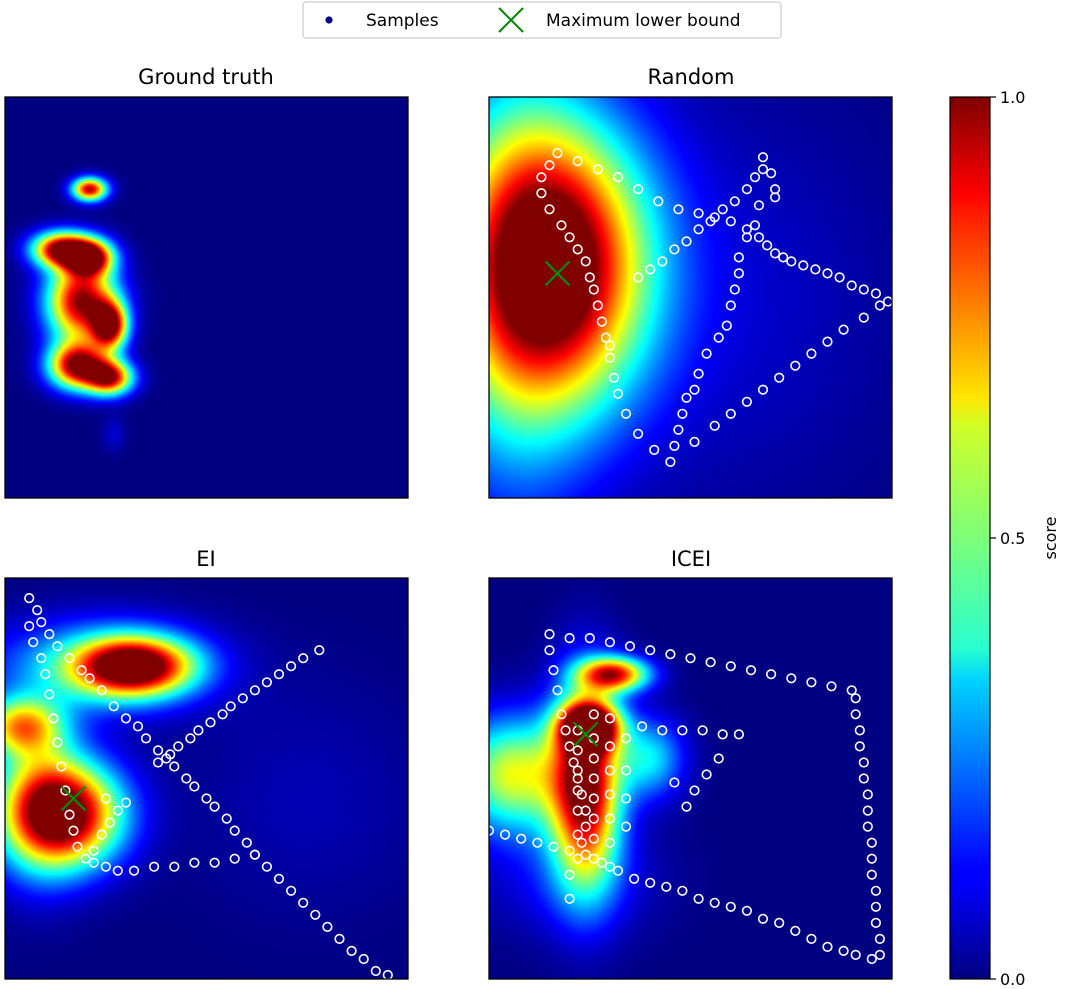  I want to click on colorbar-gradient, so click(970, 538).